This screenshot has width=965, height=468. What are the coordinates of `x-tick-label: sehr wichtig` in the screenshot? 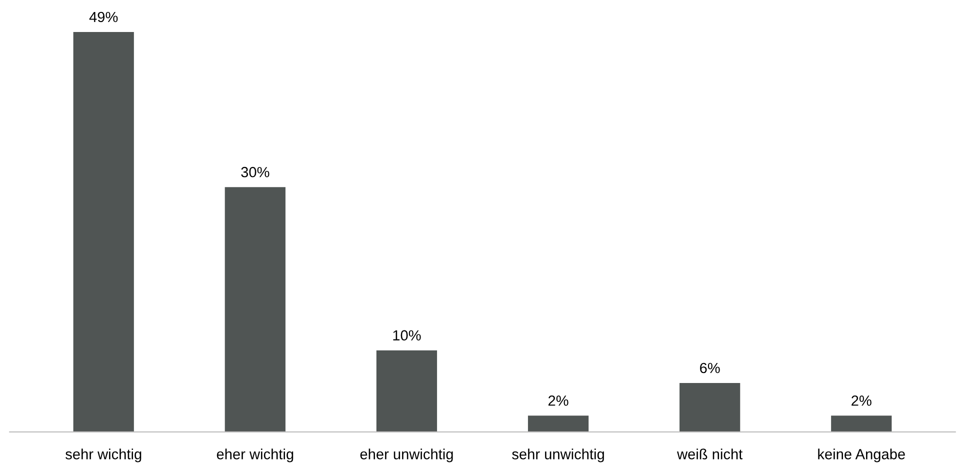 It's located at (104, 455).